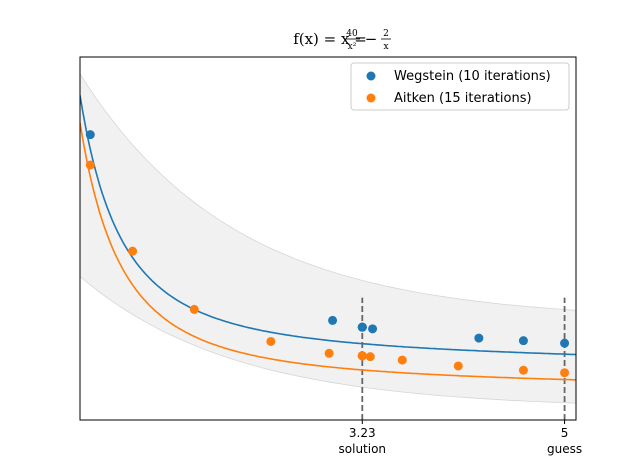 This screenshot has height=473, width=640. Describe the element at coordinates (564, 449) in the screenshot. I see `x-tick-sublabel-1: guess` at that location.